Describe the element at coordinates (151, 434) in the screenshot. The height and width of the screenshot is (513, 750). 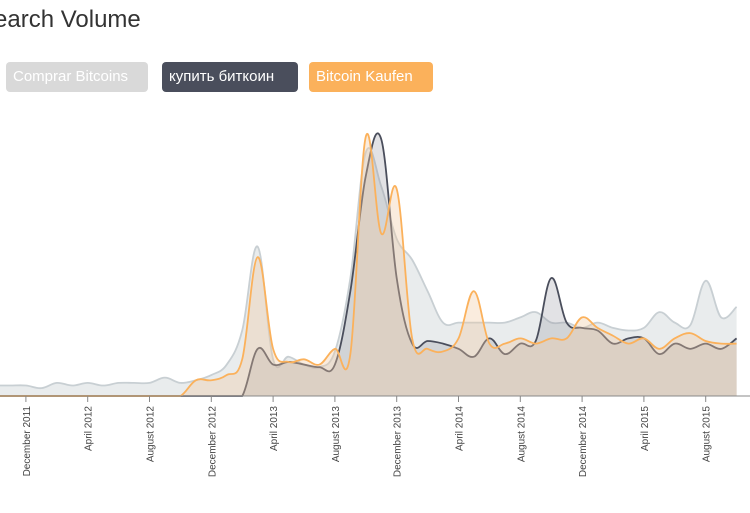
I see `x-tick-label: August 2012` at that location.